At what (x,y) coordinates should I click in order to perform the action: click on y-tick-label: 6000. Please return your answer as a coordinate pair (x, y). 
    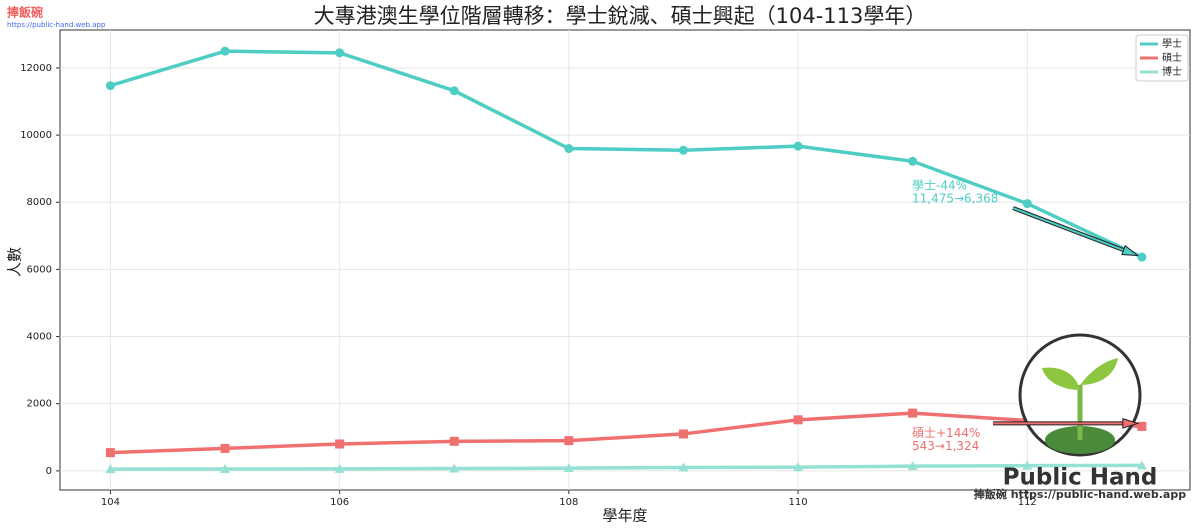
    Looking at the image, I should click on (39, 269).